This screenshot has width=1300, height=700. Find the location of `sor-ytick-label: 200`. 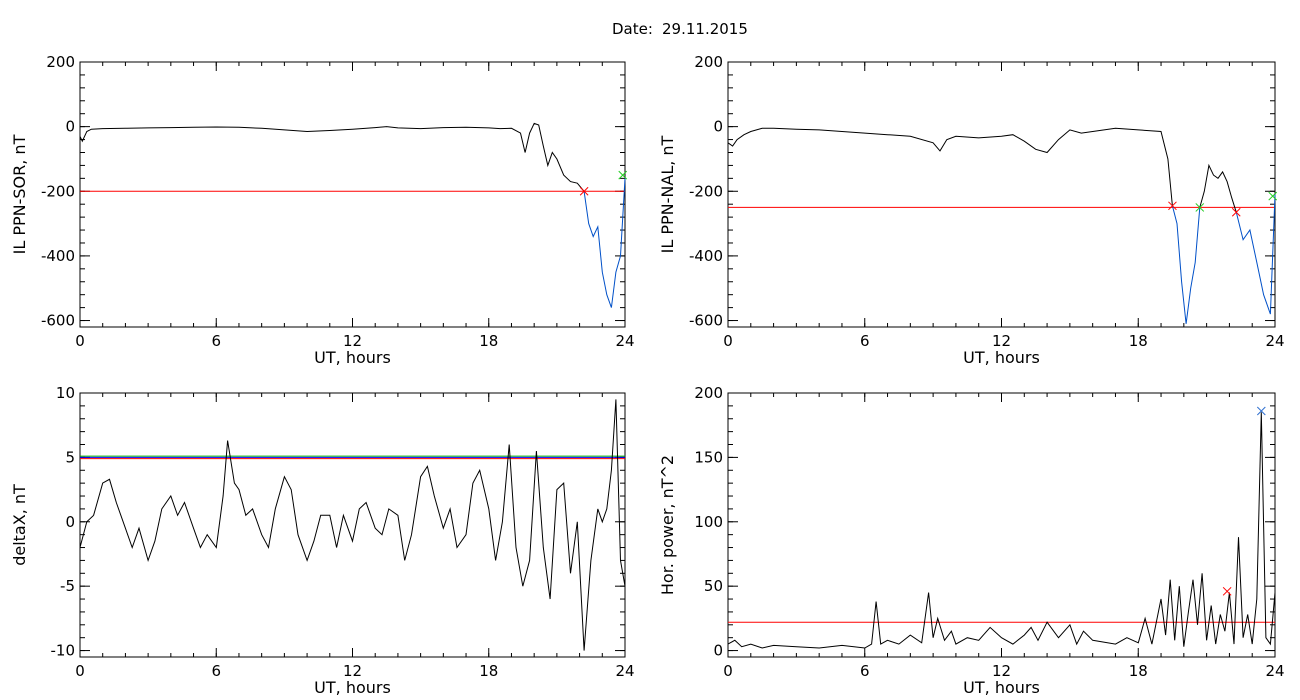

sor-ytick-label: 200 is located at coordinates (60, 62).